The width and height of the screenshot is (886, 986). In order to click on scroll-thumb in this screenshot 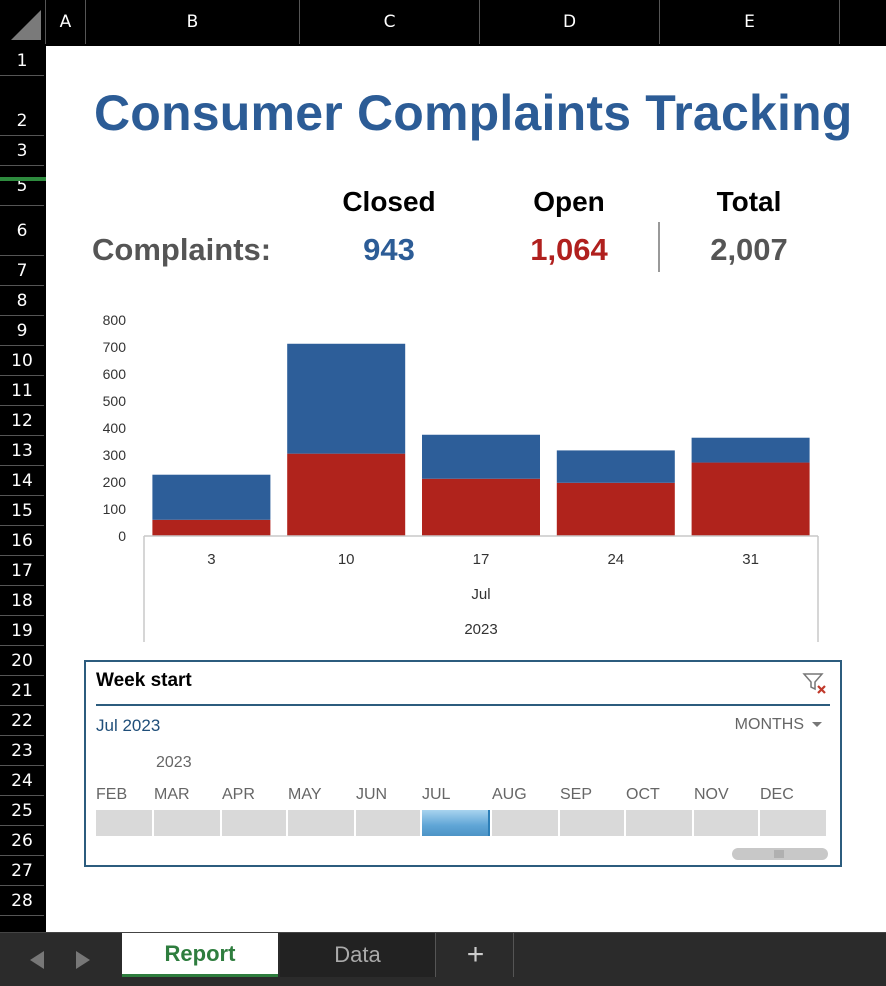, I will do `click(779, 854)`.